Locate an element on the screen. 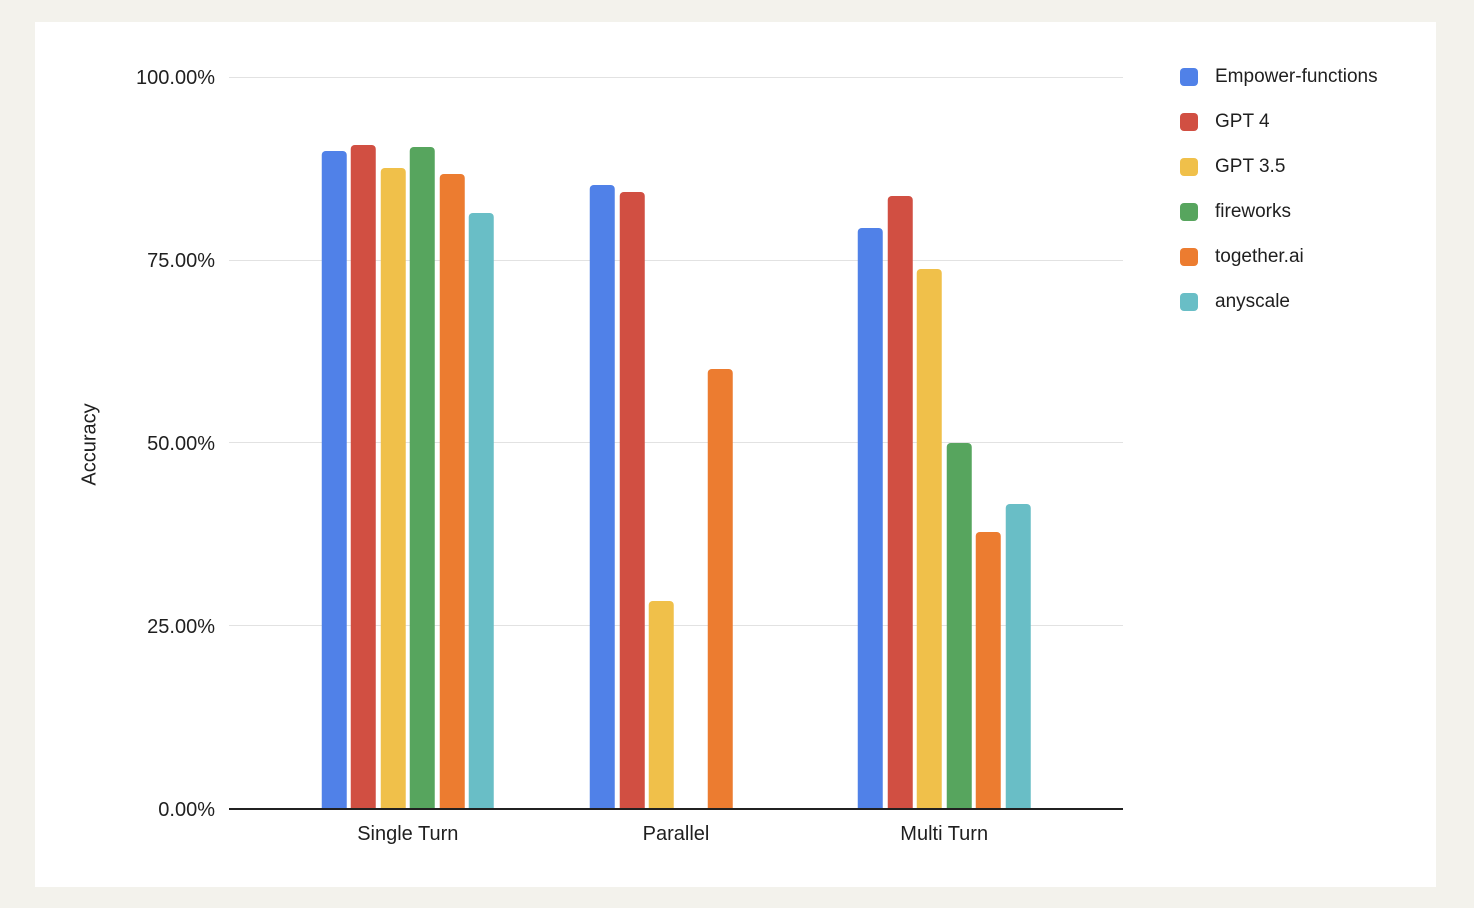 This screenshot has width=1474, height=908. legend-item-fireworks: fireworks is located at coordinates (1279, 212).